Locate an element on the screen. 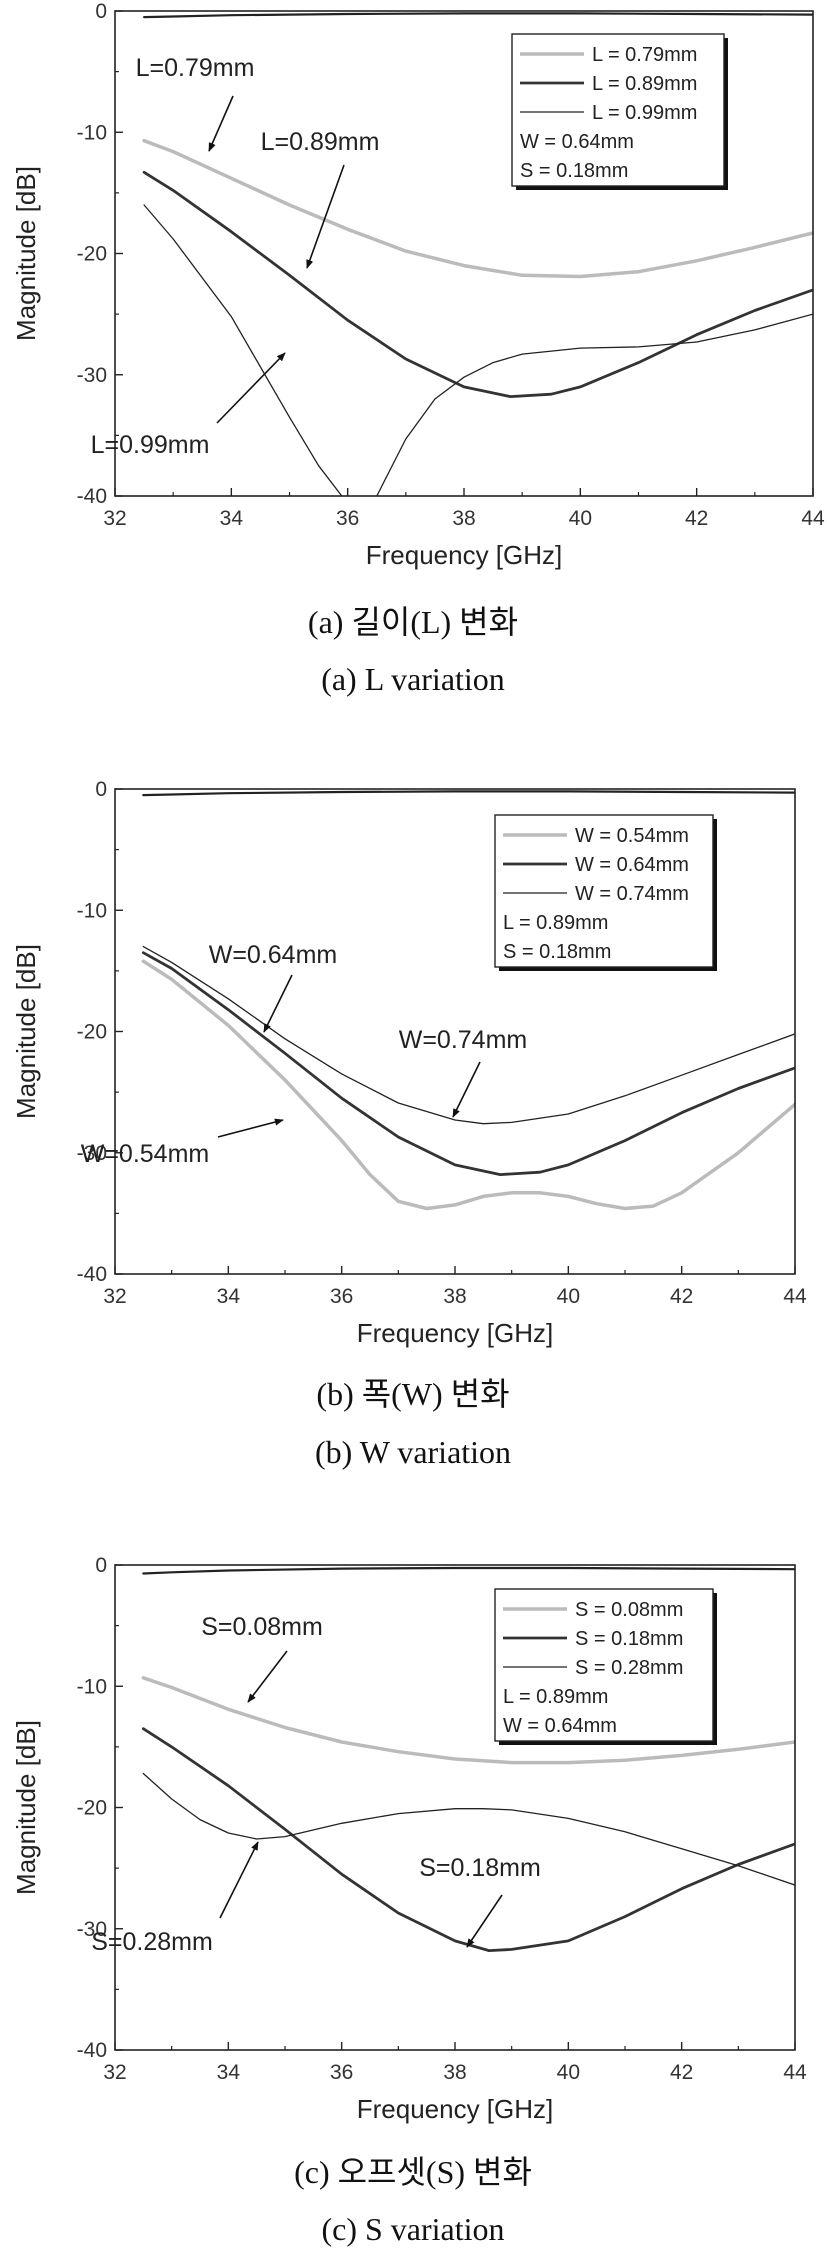 The image size is (827, 2265). legend-entry-label: S = 0.08mm is located at coordinates (629, 1610).